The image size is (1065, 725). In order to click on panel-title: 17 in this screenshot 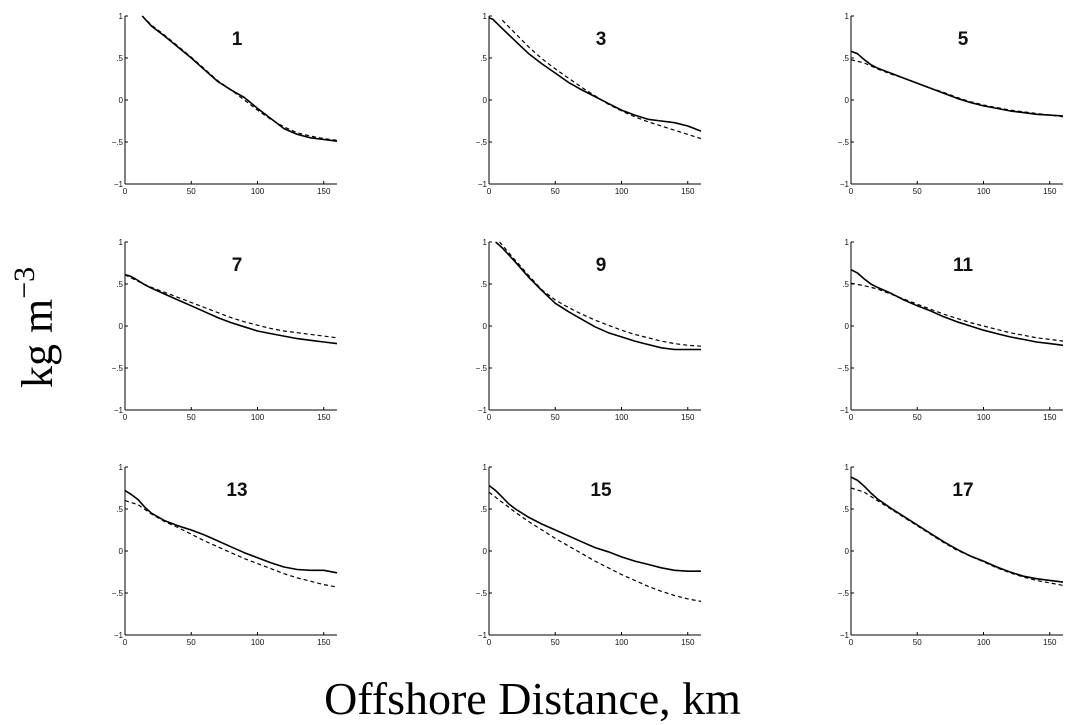, I will do `click(962, 490)`.